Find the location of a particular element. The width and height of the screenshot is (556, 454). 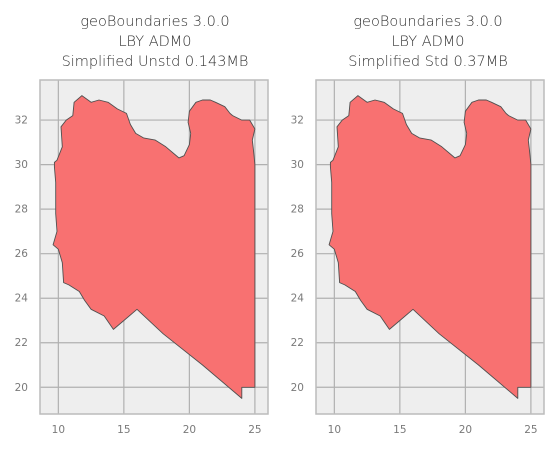

title-line-3: Simplified Unstd 0.143MB is located at coordinates (155, 62).